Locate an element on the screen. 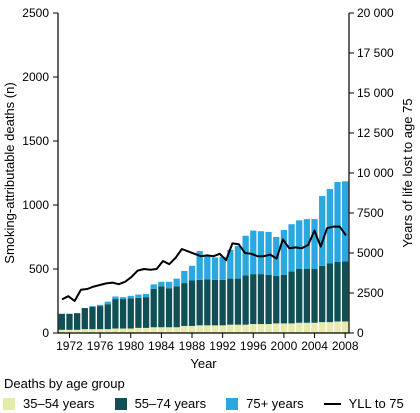 Image resolution: width=420 pixels, height=413 pixels. legend-item-55-74: 55–74 years is located at coordinates (160, 403).